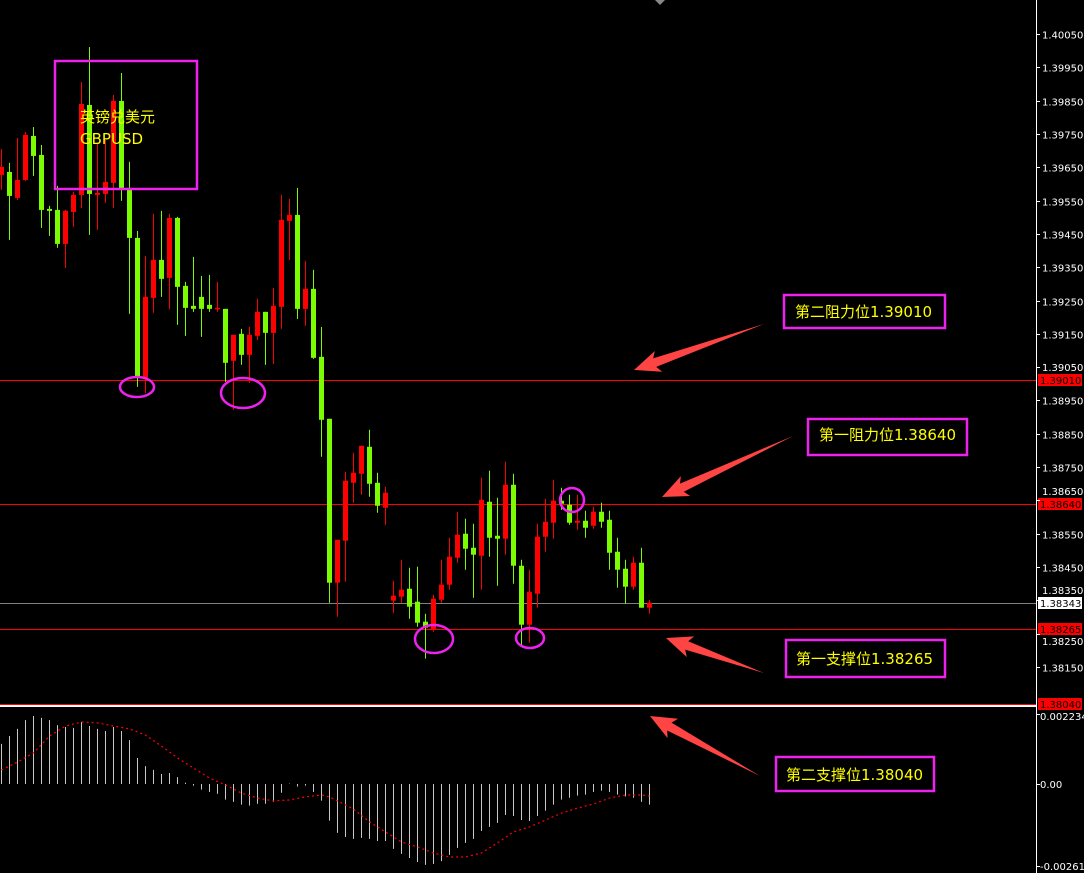 The width and height of the screenshot is (1084, 873). What do you see at coordinates (660, 2) in the screenshot?
I see `chart-shift-marker-icon` at bounding box center [660, 2].